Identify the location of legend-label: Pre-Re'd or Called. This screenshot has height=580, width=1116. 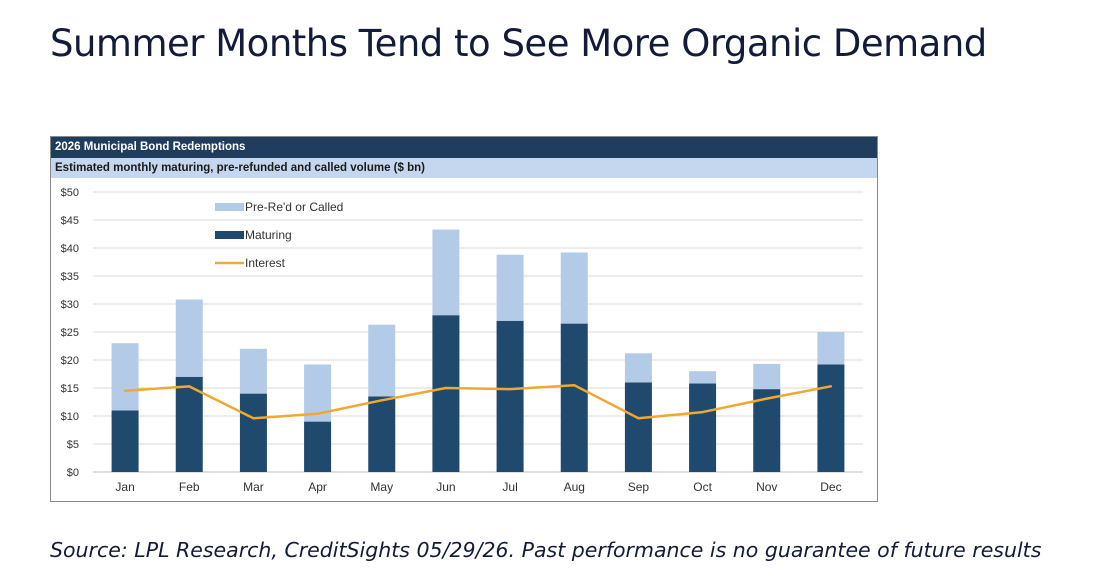
(294, 207).